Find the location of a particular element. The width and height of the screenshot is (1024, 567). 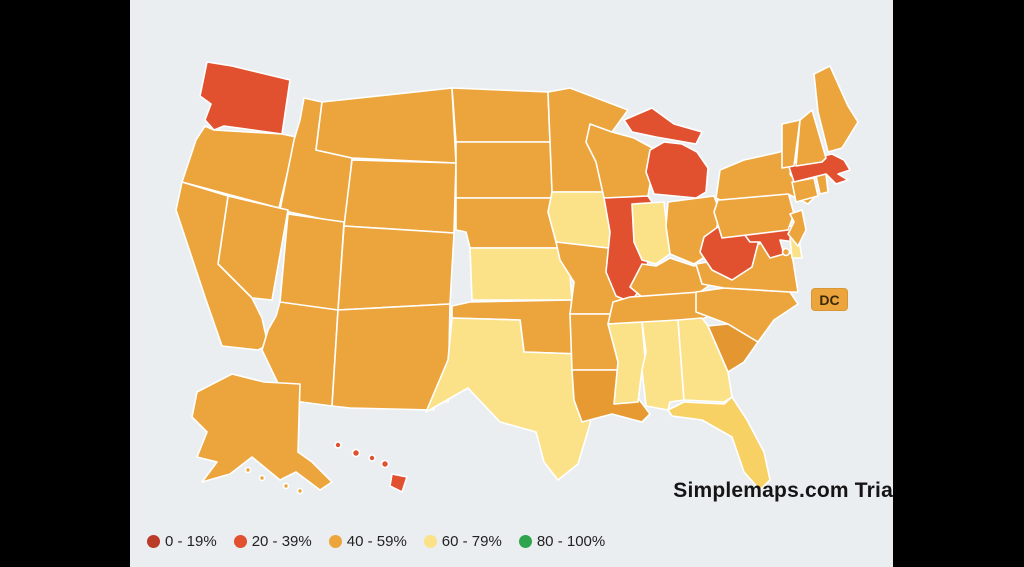

legend-item-4: 80 - 100% is located at coordinates (562, 541).